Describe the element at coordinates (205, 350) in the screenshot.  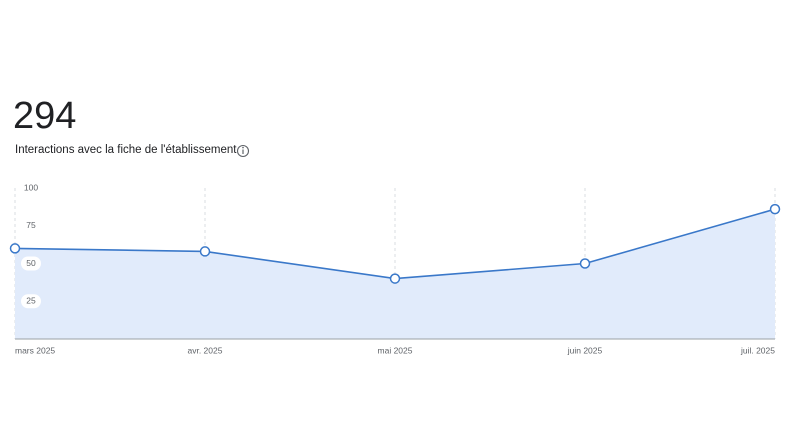
I see `x-tick-label: avr. 2025` at that location.